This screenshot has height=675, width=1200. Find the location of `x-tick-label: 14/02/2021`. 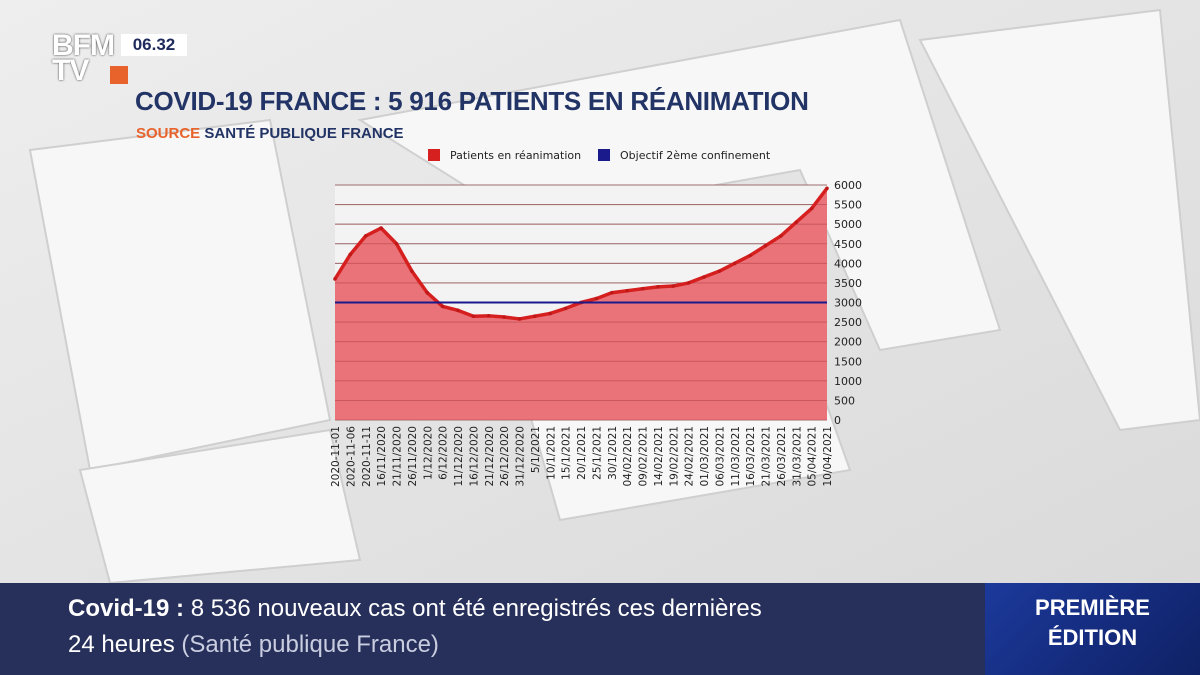

x-tick-label: 14/02/2021 is located at coordinates (659, 456).